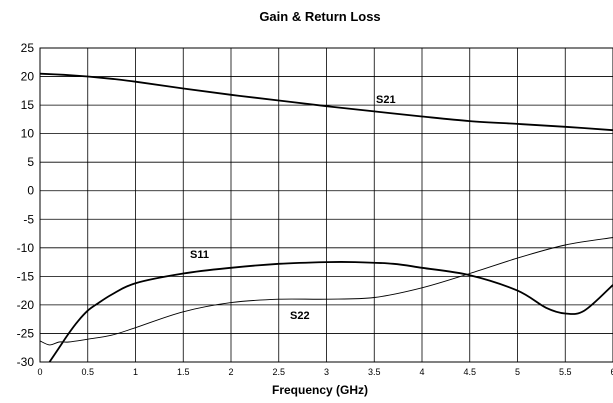  I want to click on chart-title: Gain & Return Loss, so click(319, 16).